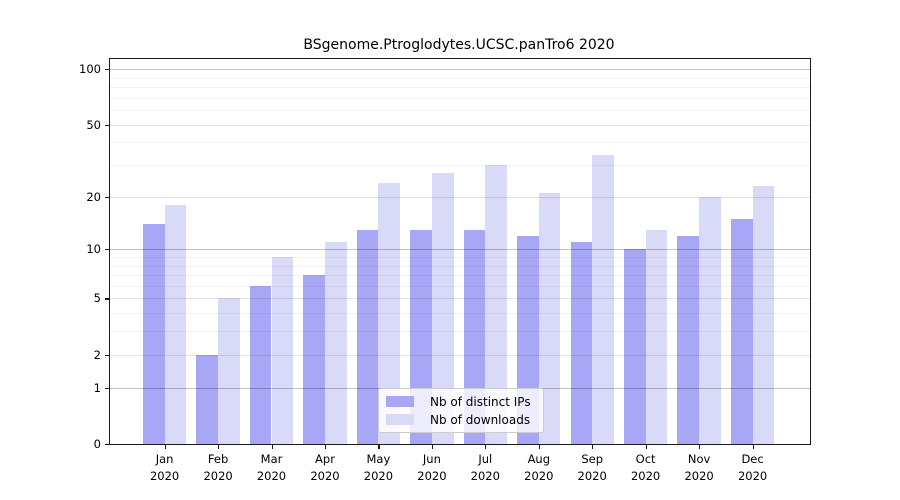  I want to click on y-tick-label-5: 5, so click(97, 298).